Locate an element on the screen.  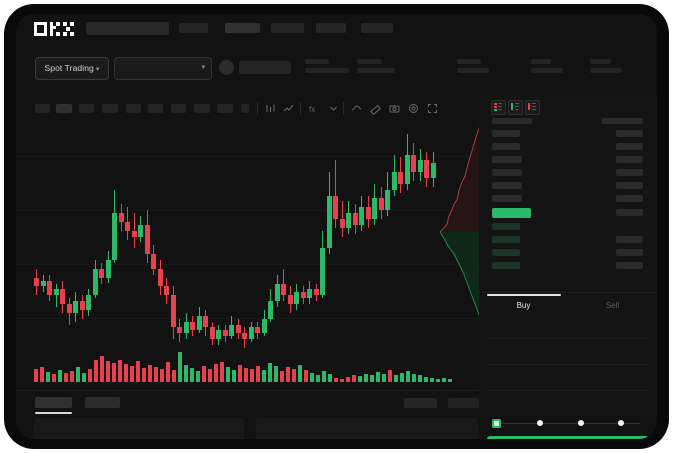
orderbook-header-size is located at coordinates (622, 121).